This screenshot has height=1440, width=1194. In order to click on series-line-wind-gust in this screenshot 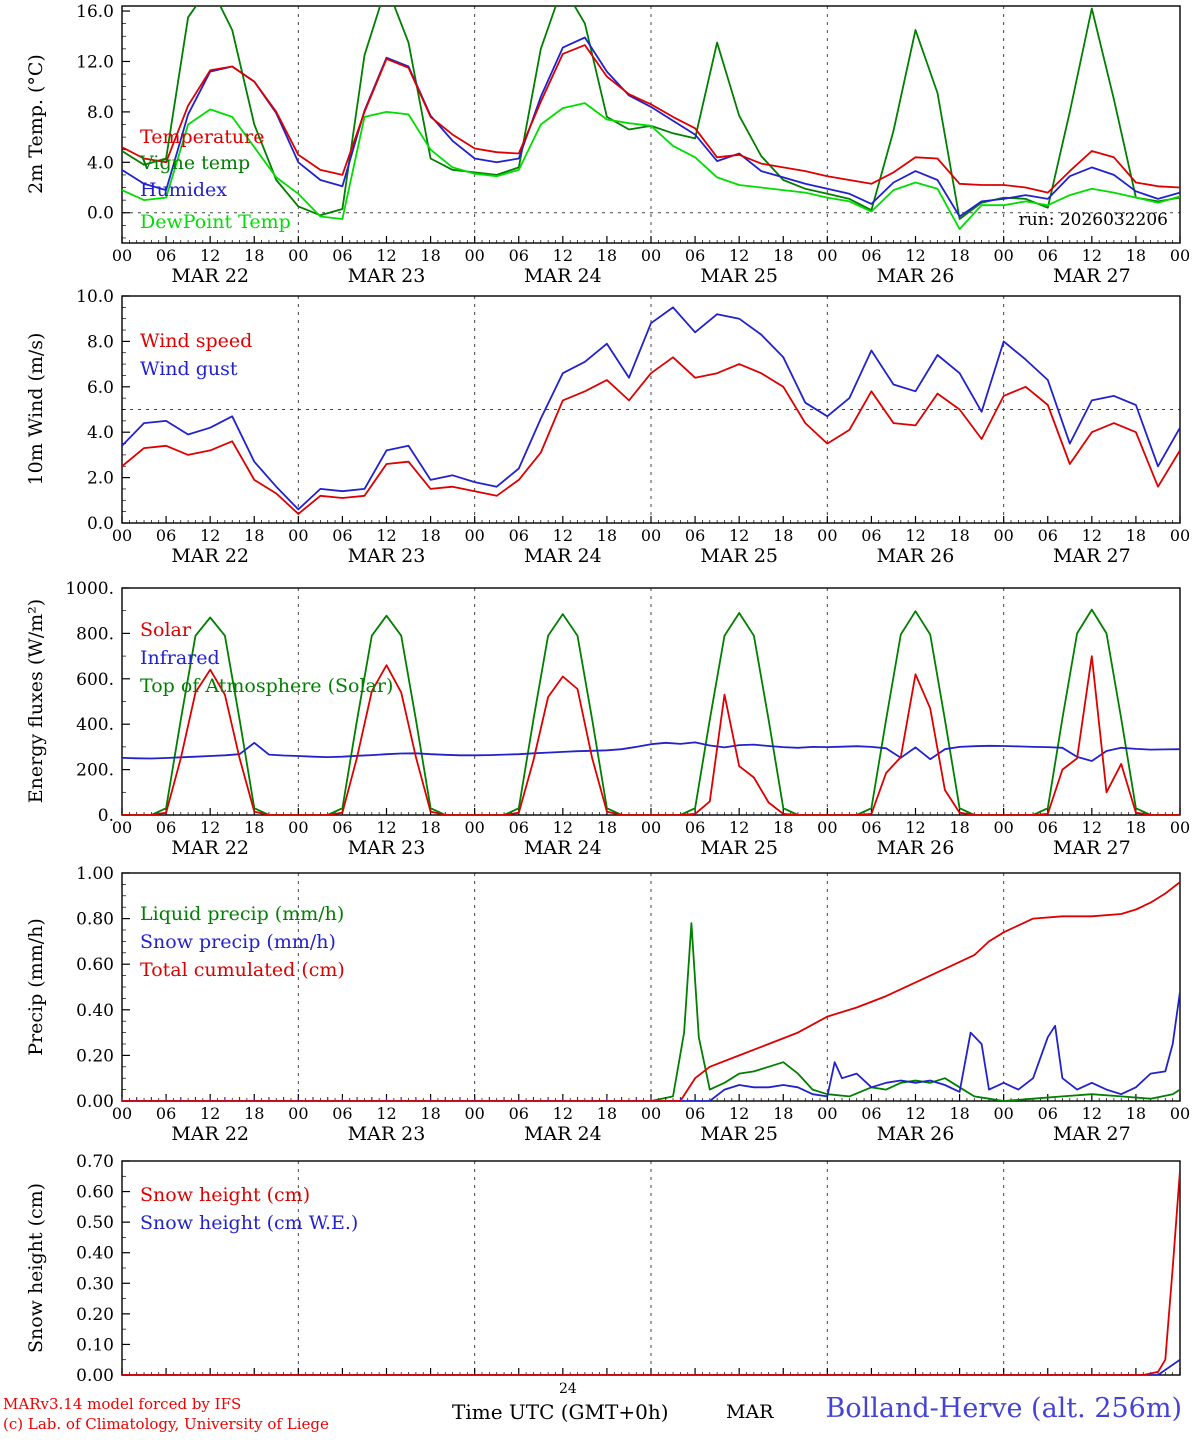, I will do `click(651, 408)`.